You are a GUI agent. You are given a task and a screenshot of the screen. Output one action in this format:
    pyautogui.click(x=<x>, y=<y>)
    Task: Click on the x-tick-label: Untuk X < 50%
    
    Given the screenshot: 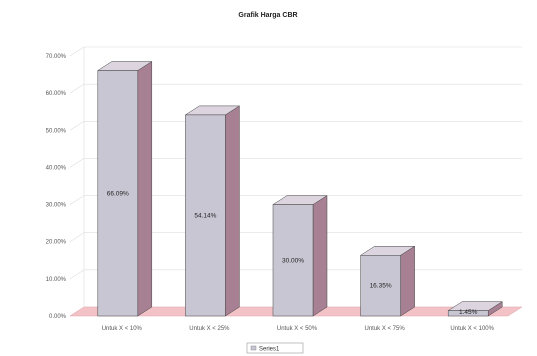 What is the action you would take?
    pyautogui.click(x=297, y=329)
    